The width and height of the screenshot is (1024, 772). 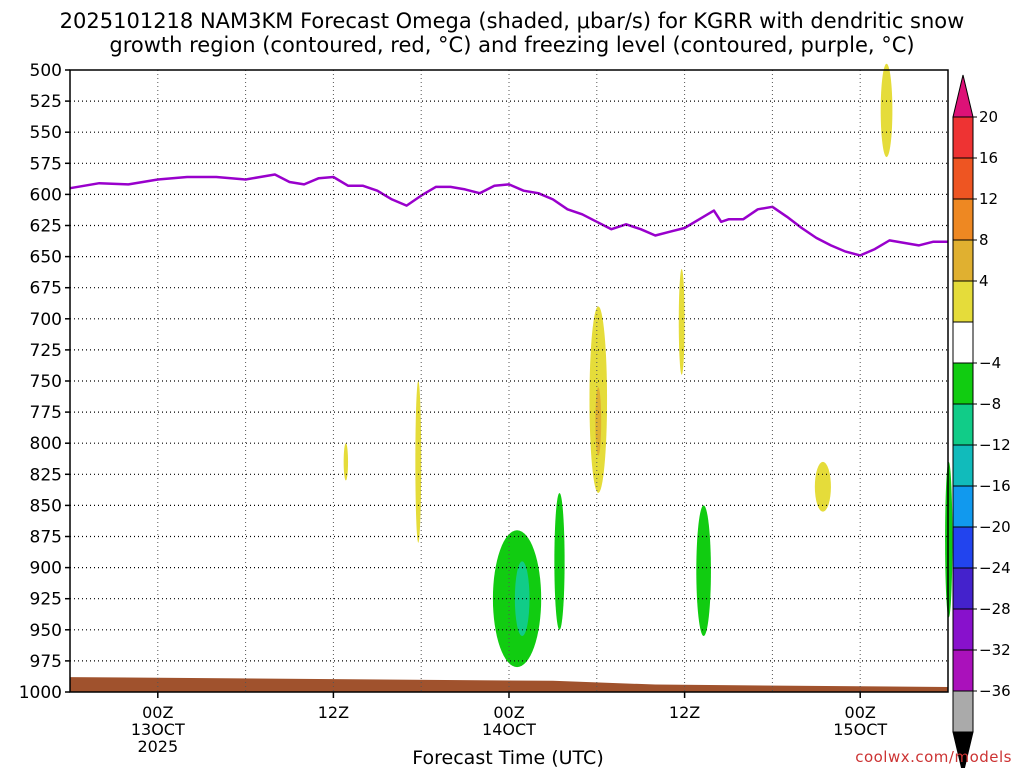 I want to click on x-tick-label: 14OCT, so click(x=509, y=729).